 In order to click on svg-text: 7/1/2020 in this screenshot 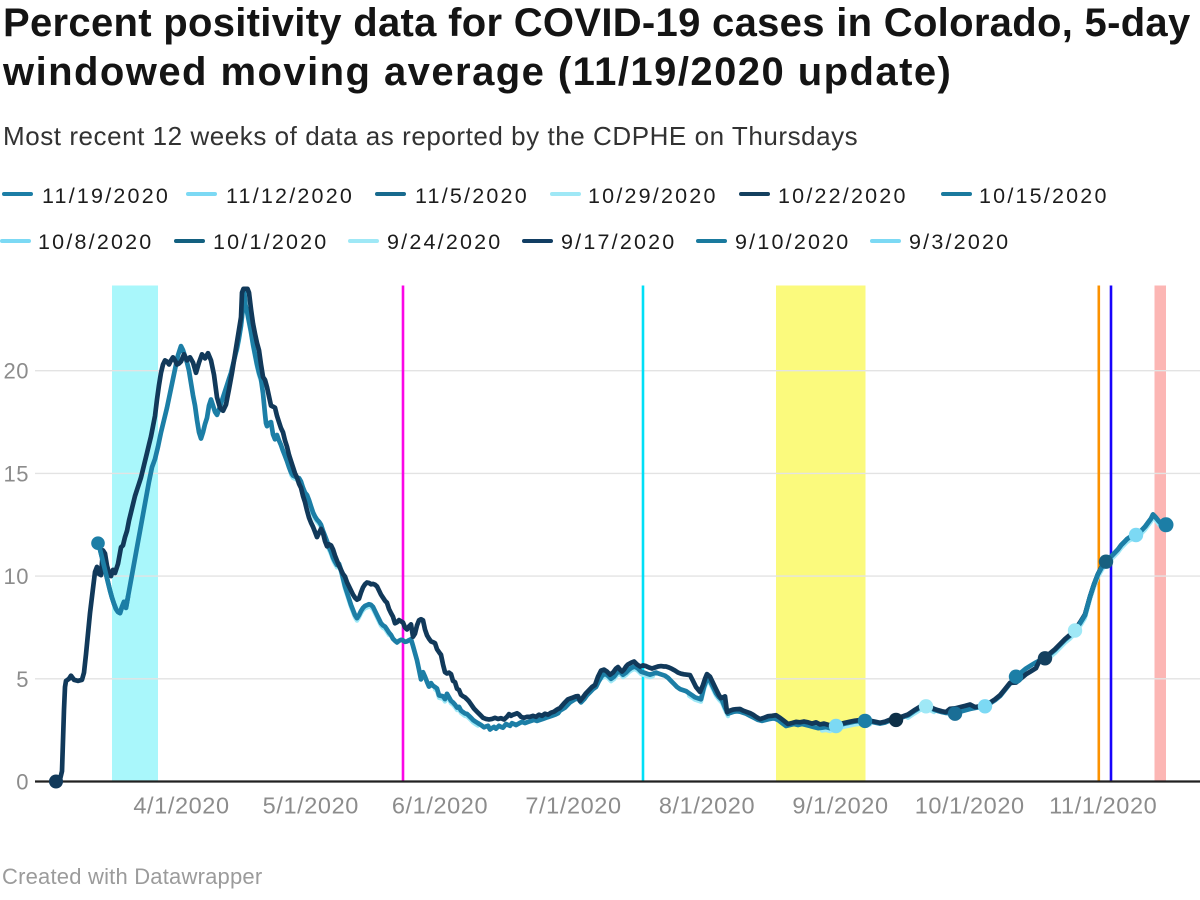, I will do `click(573, 806)`.